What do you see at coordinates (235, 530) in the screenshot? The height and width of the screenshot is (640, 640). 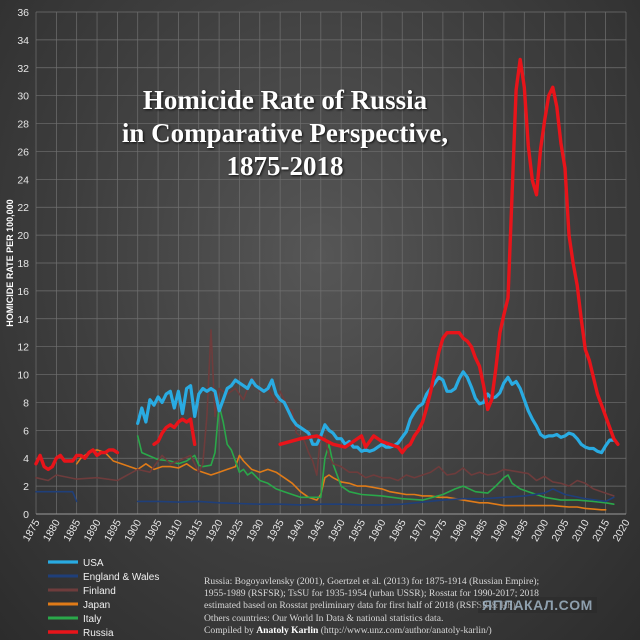 I see `x-tick-label: 1925` at bounding box center [235, 530].